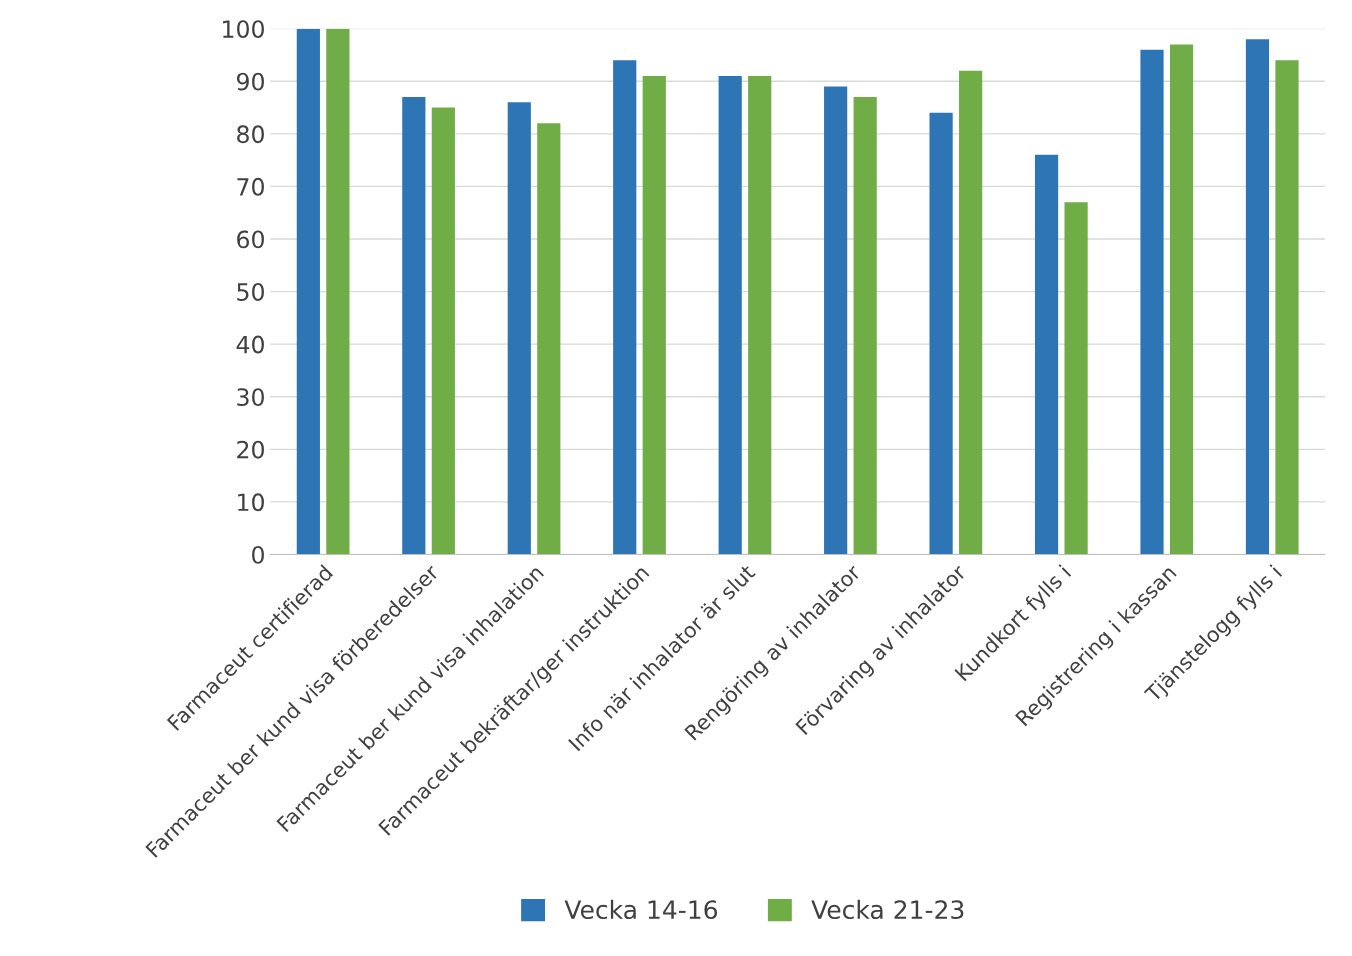  What do you see at coordinates (250, 449) in the screenshot?
I see `y-tick-label: 20` at bounding box center [250, 449].